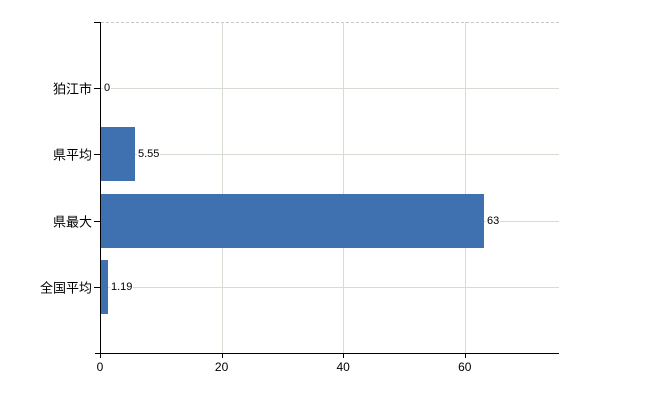  I want to click on bar-value-label: 0, so click(107, 88).